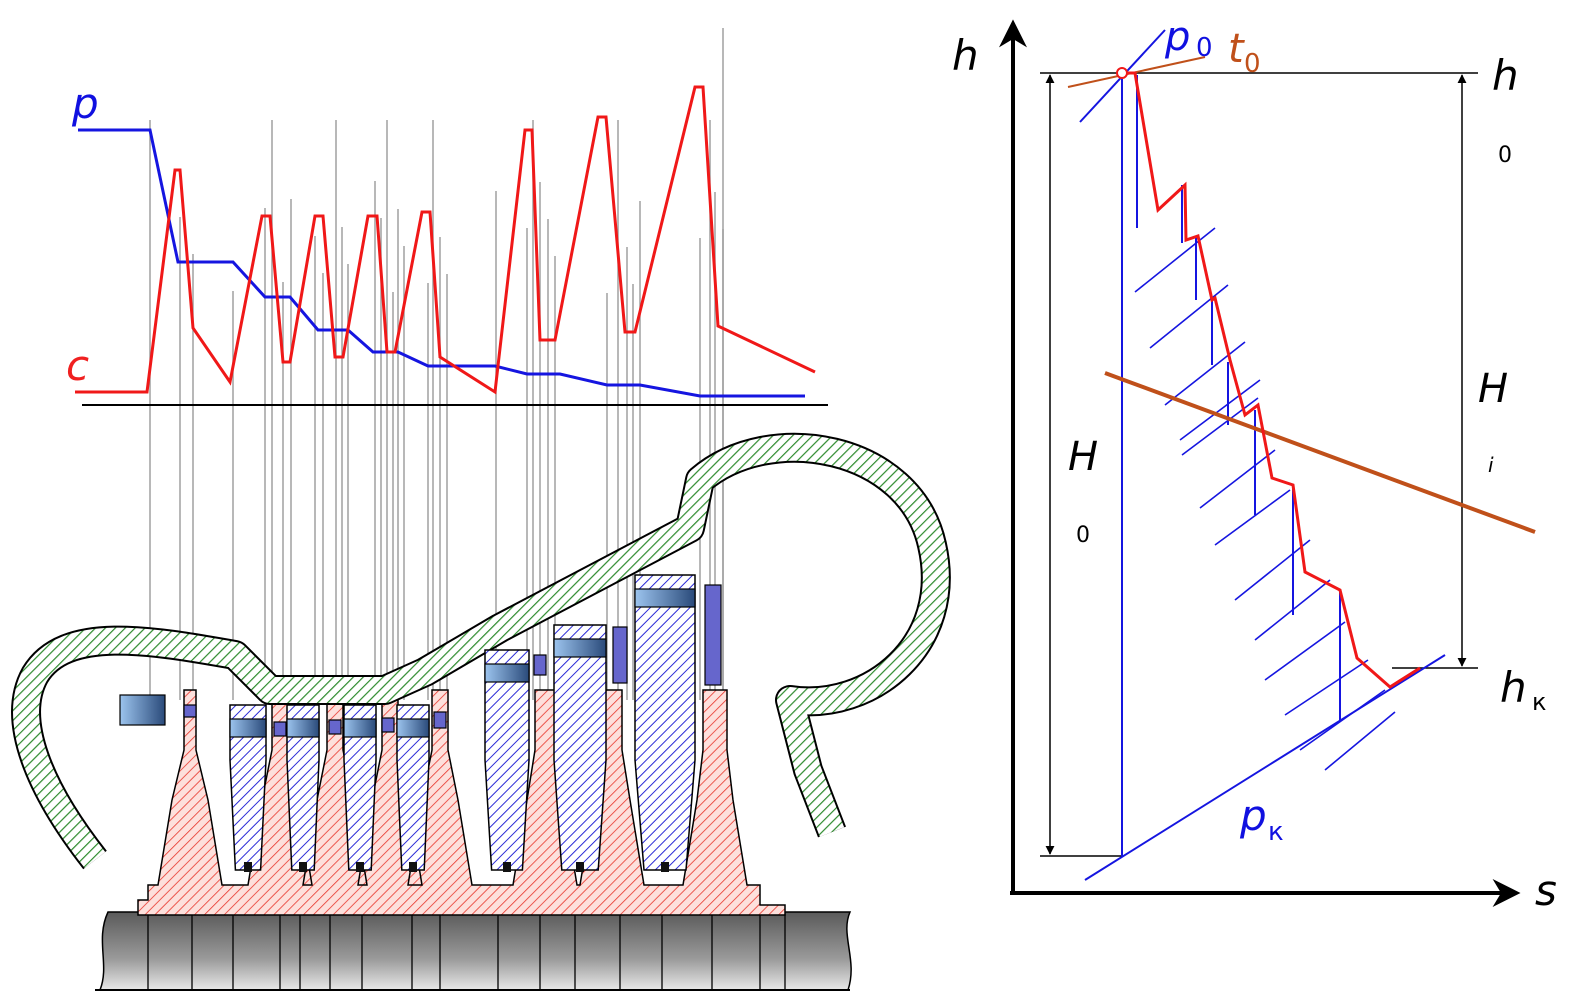 The width and height of the screenshot is (1589, 998). Describe the element at coordinates (965, 55) in the screenshot. I see `y-axis-label: h` at that location.